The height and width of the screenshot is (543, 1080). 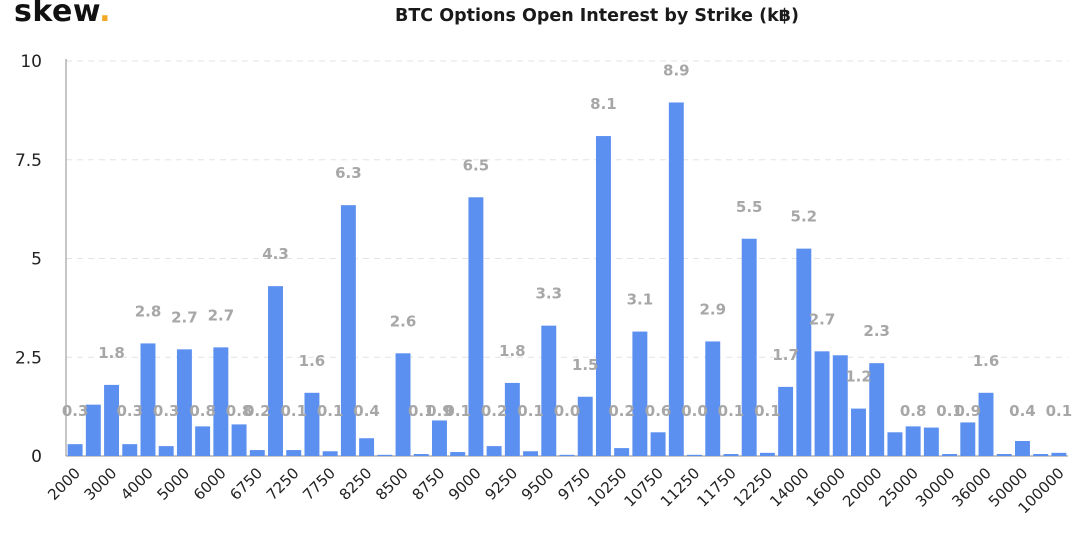 I want to click on x-tick-label: 12250, so click(x=753, y=487).